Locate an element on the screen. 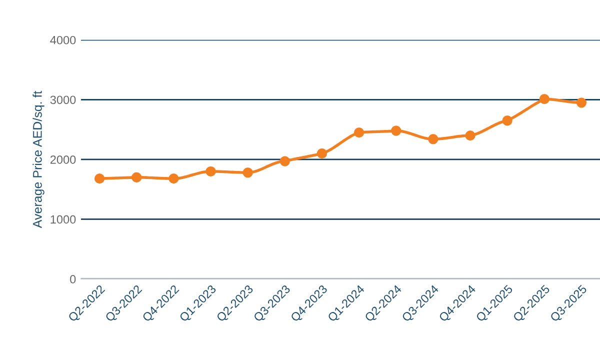  y-tick-label: 1000 is located at coordinates (63, 219).